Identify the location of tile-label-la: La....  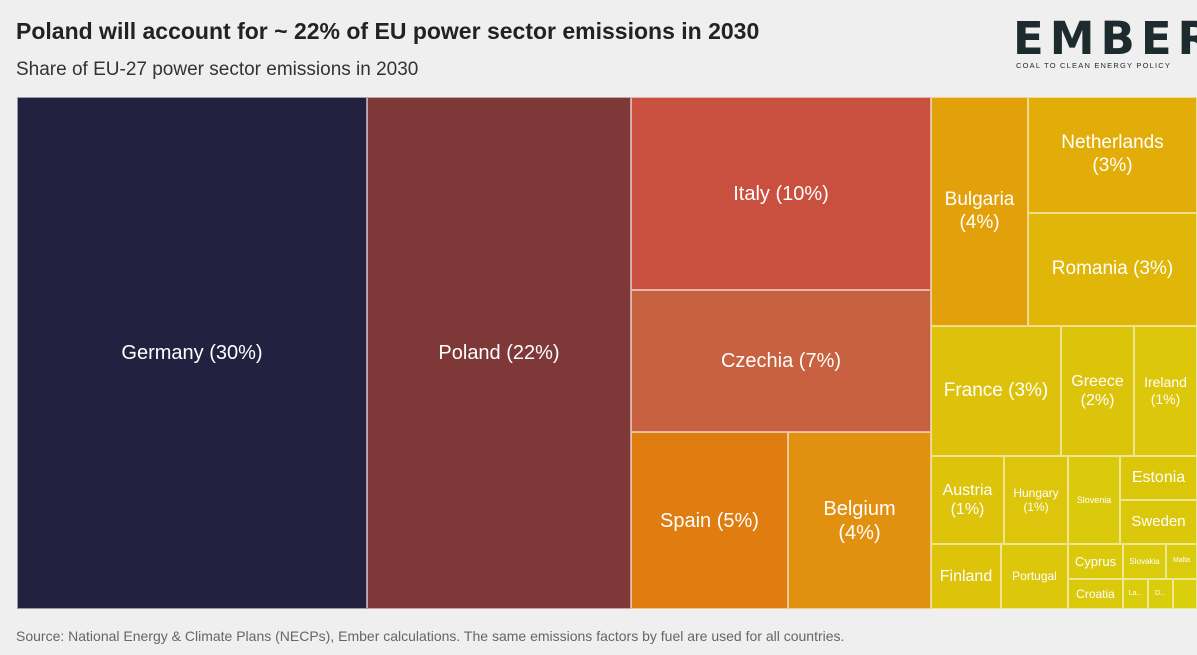
(1135, 593).